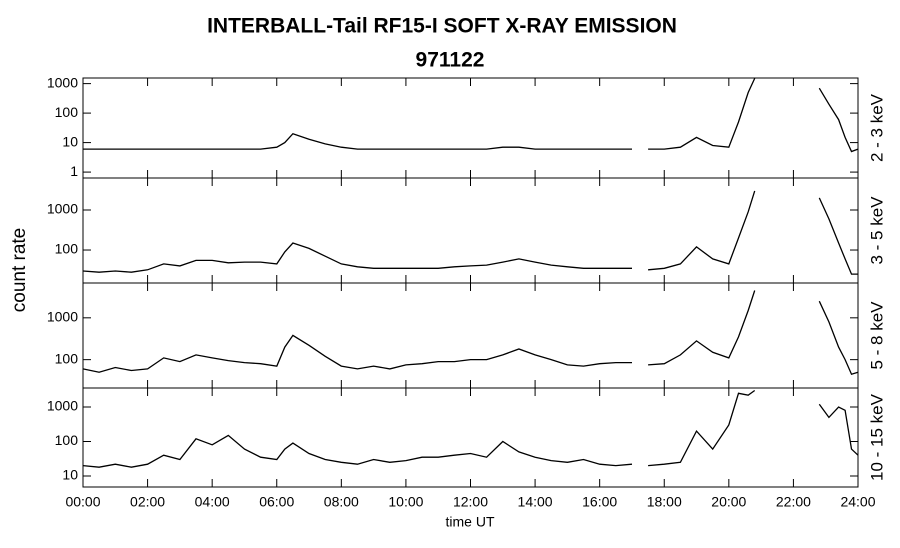 The height and width of the screenshot is (548, 900). I want to click on x-tick-label: 04:00, so click(212, 502).